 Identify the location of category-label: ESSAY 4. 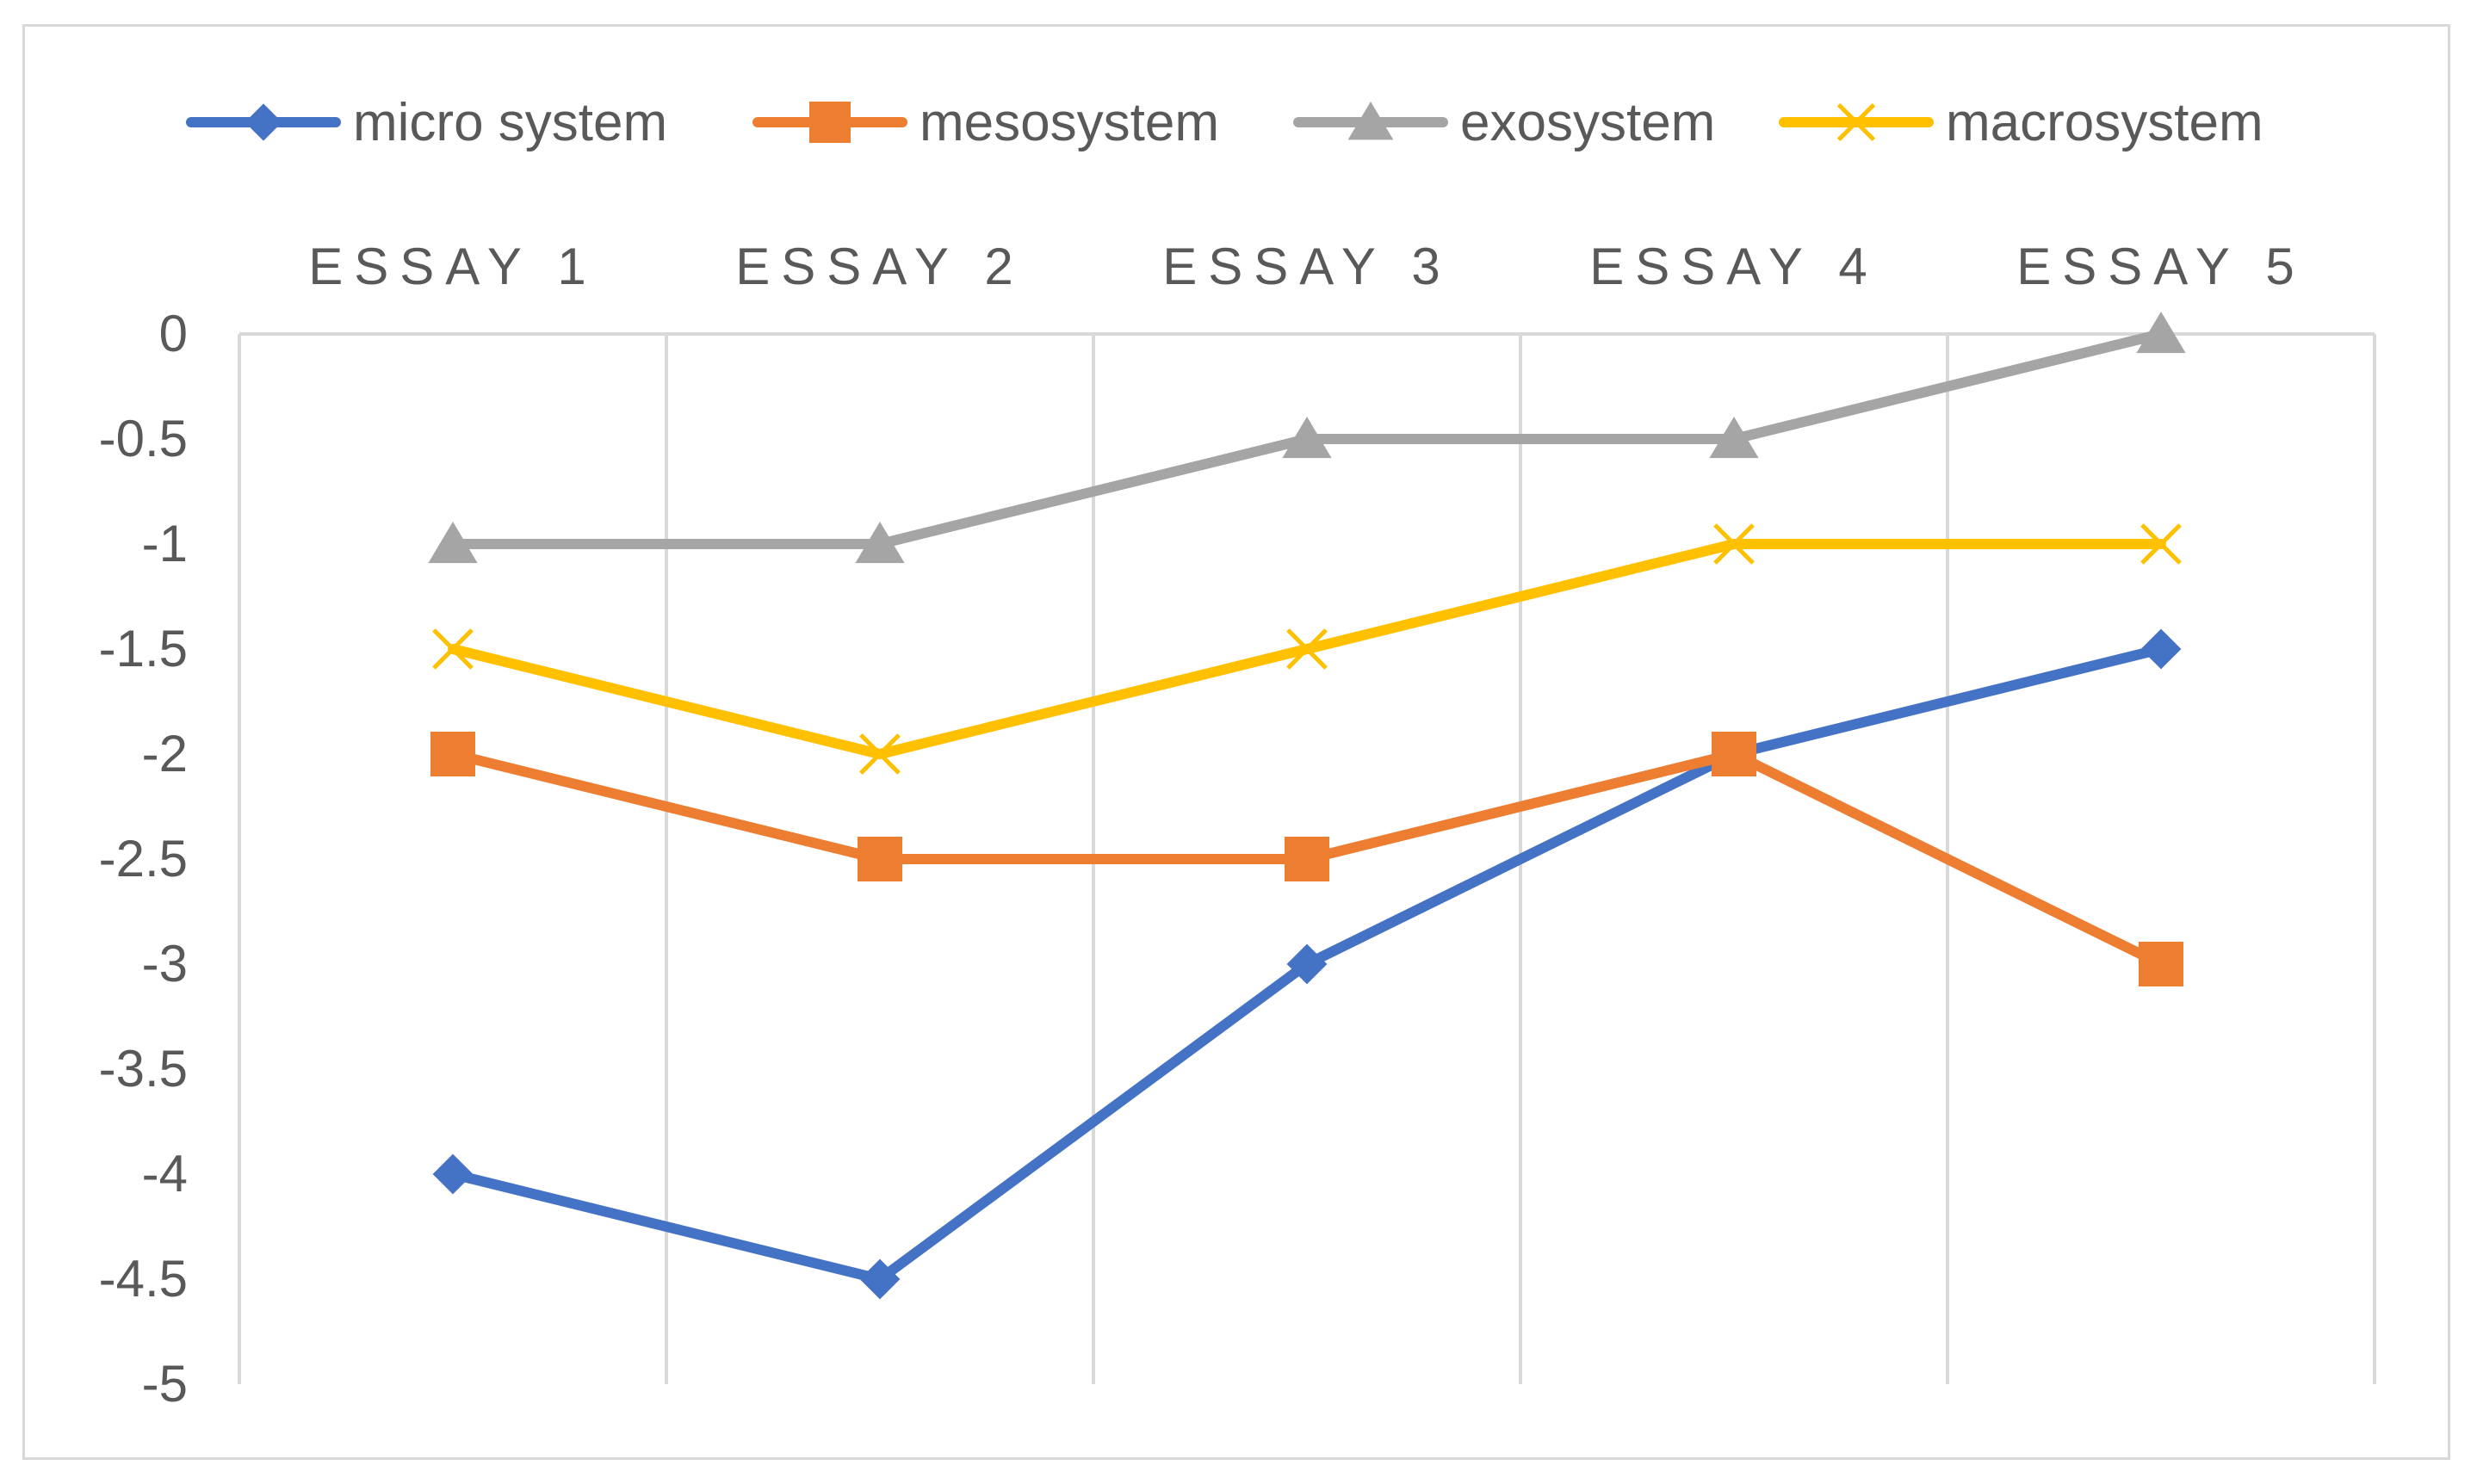
(1734, 266).